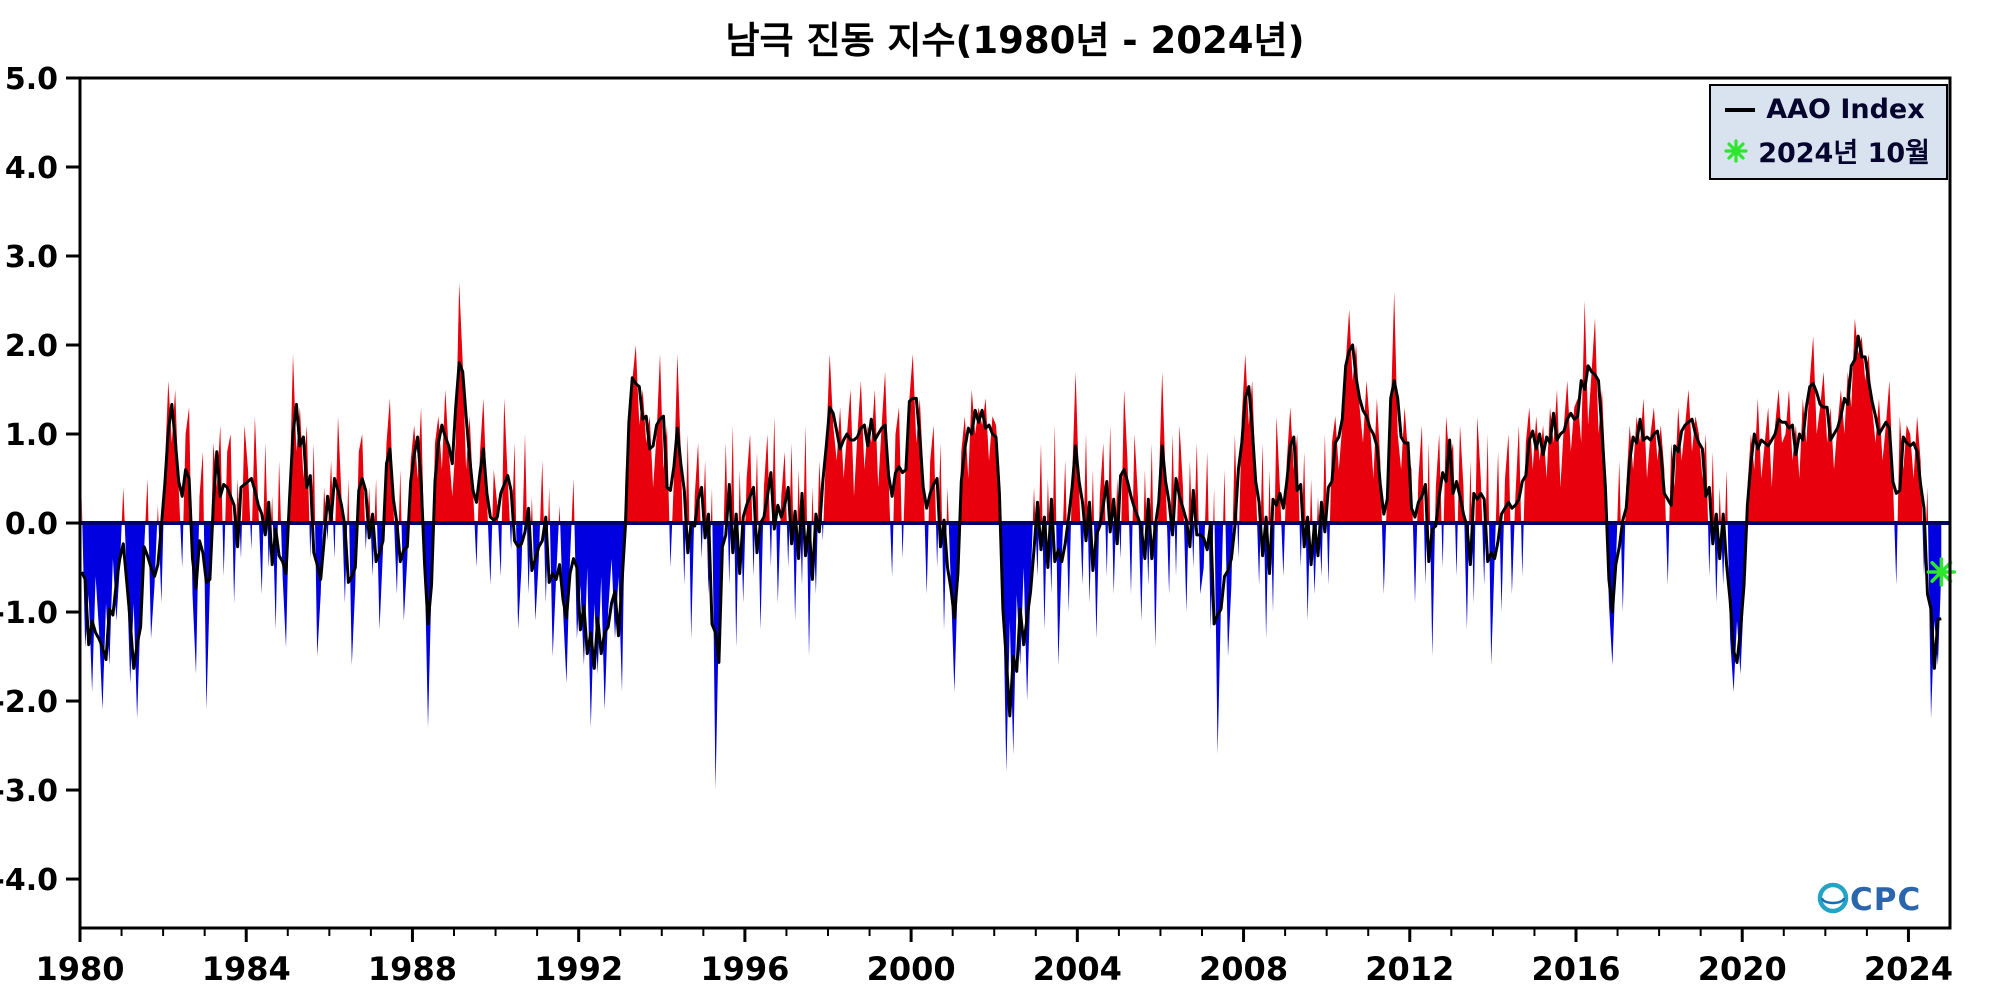  I want to click on y-tick-label: -4.0, so click(29, 880).